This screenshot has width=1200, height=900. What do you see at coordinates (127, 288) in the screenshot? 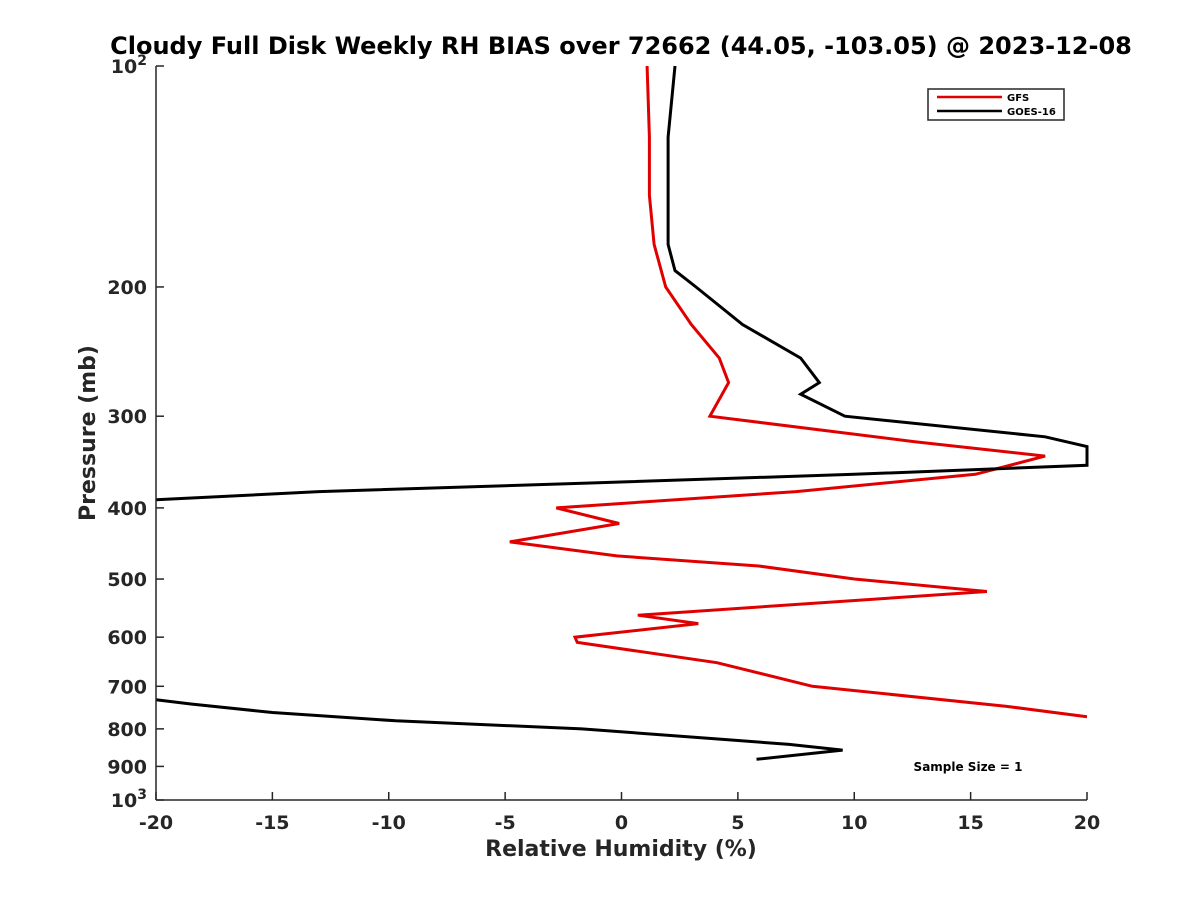
I see `y-tick-label: 200` at bounding box center [127, 288].